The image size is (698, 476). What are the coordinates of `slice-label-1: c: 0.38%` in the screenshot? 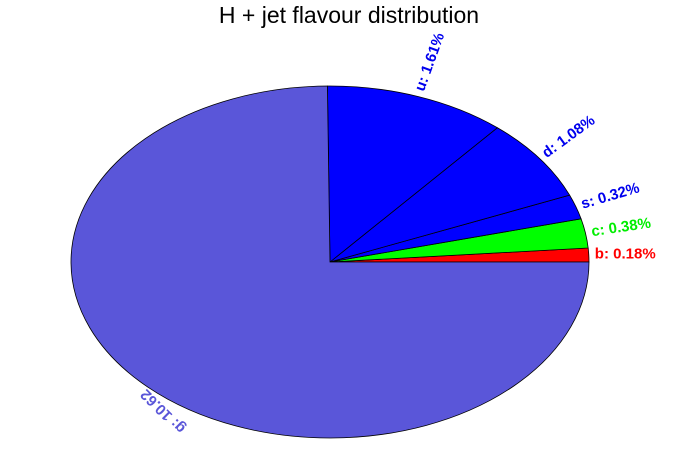 It's located at (621, 228).